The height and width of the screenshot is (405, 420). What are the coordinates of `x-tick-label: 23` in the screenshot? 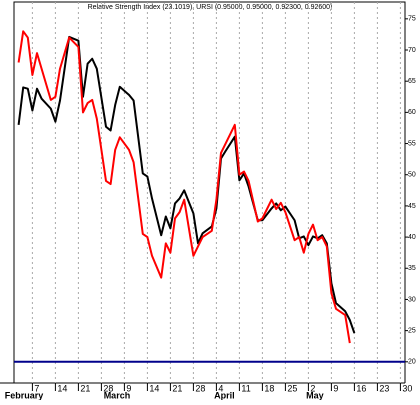 It's located at (384, 388).